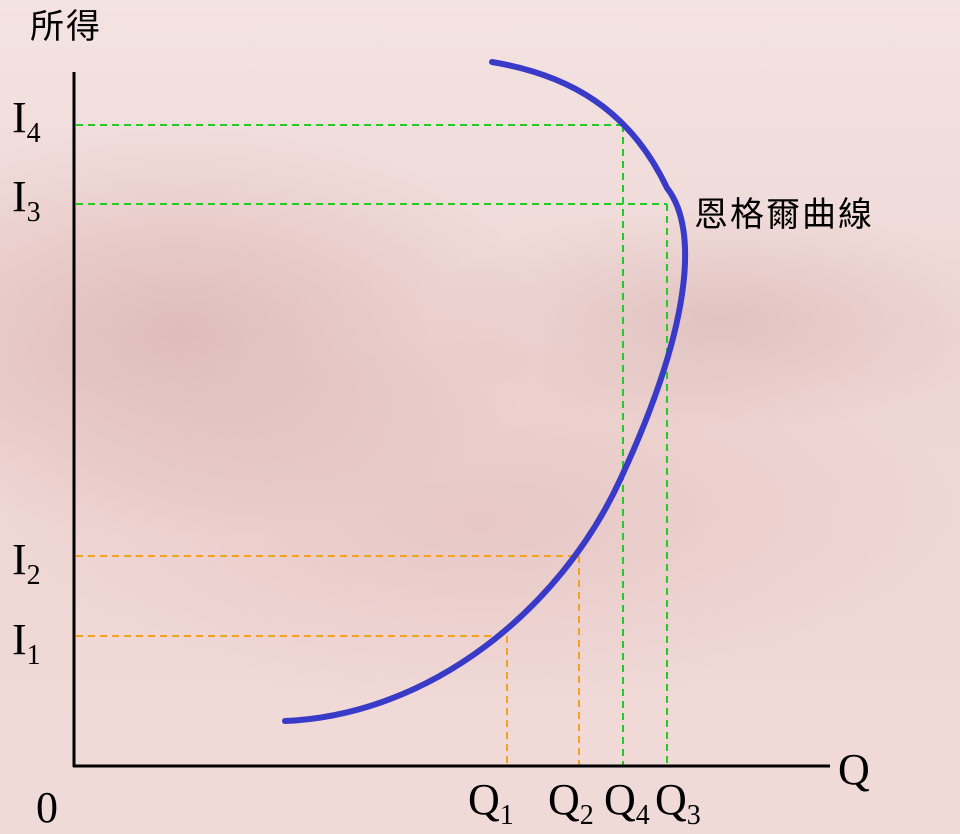  Describe the element at coordinates (26, 121) in the screenshot. I see `income-label-i4: I4` at that location.